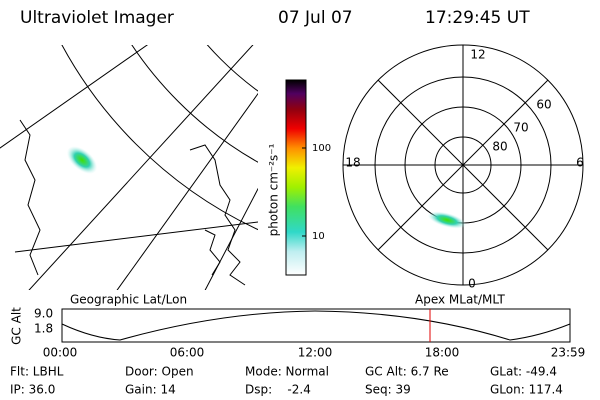 This screenshot has height=400, width=600. Describe the element at coordinates (97, 18) in the screenshot. I see `title: Ultraviolet Imager` at that location.